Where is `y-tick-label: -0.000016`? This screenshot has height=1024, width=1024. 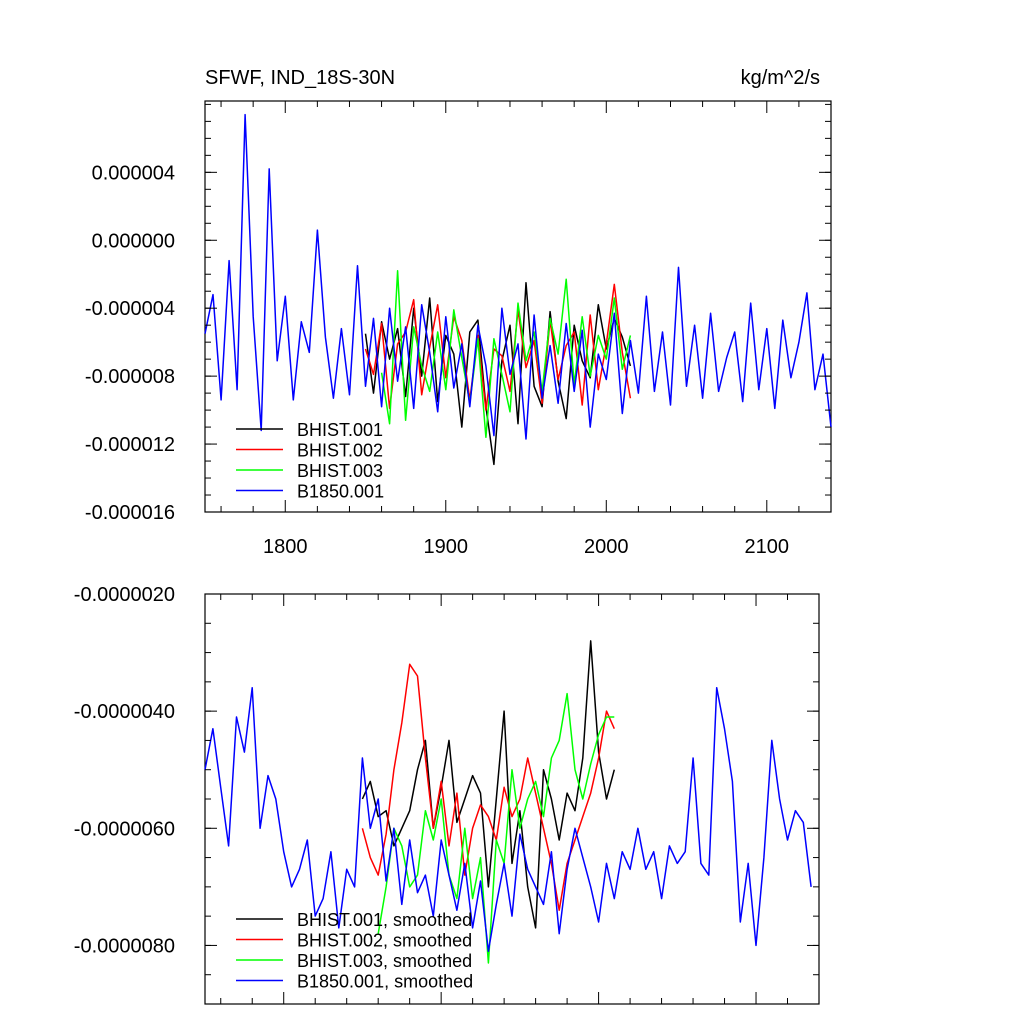 y-tick-label: -0.000016 is located at coordinates (130, 513).